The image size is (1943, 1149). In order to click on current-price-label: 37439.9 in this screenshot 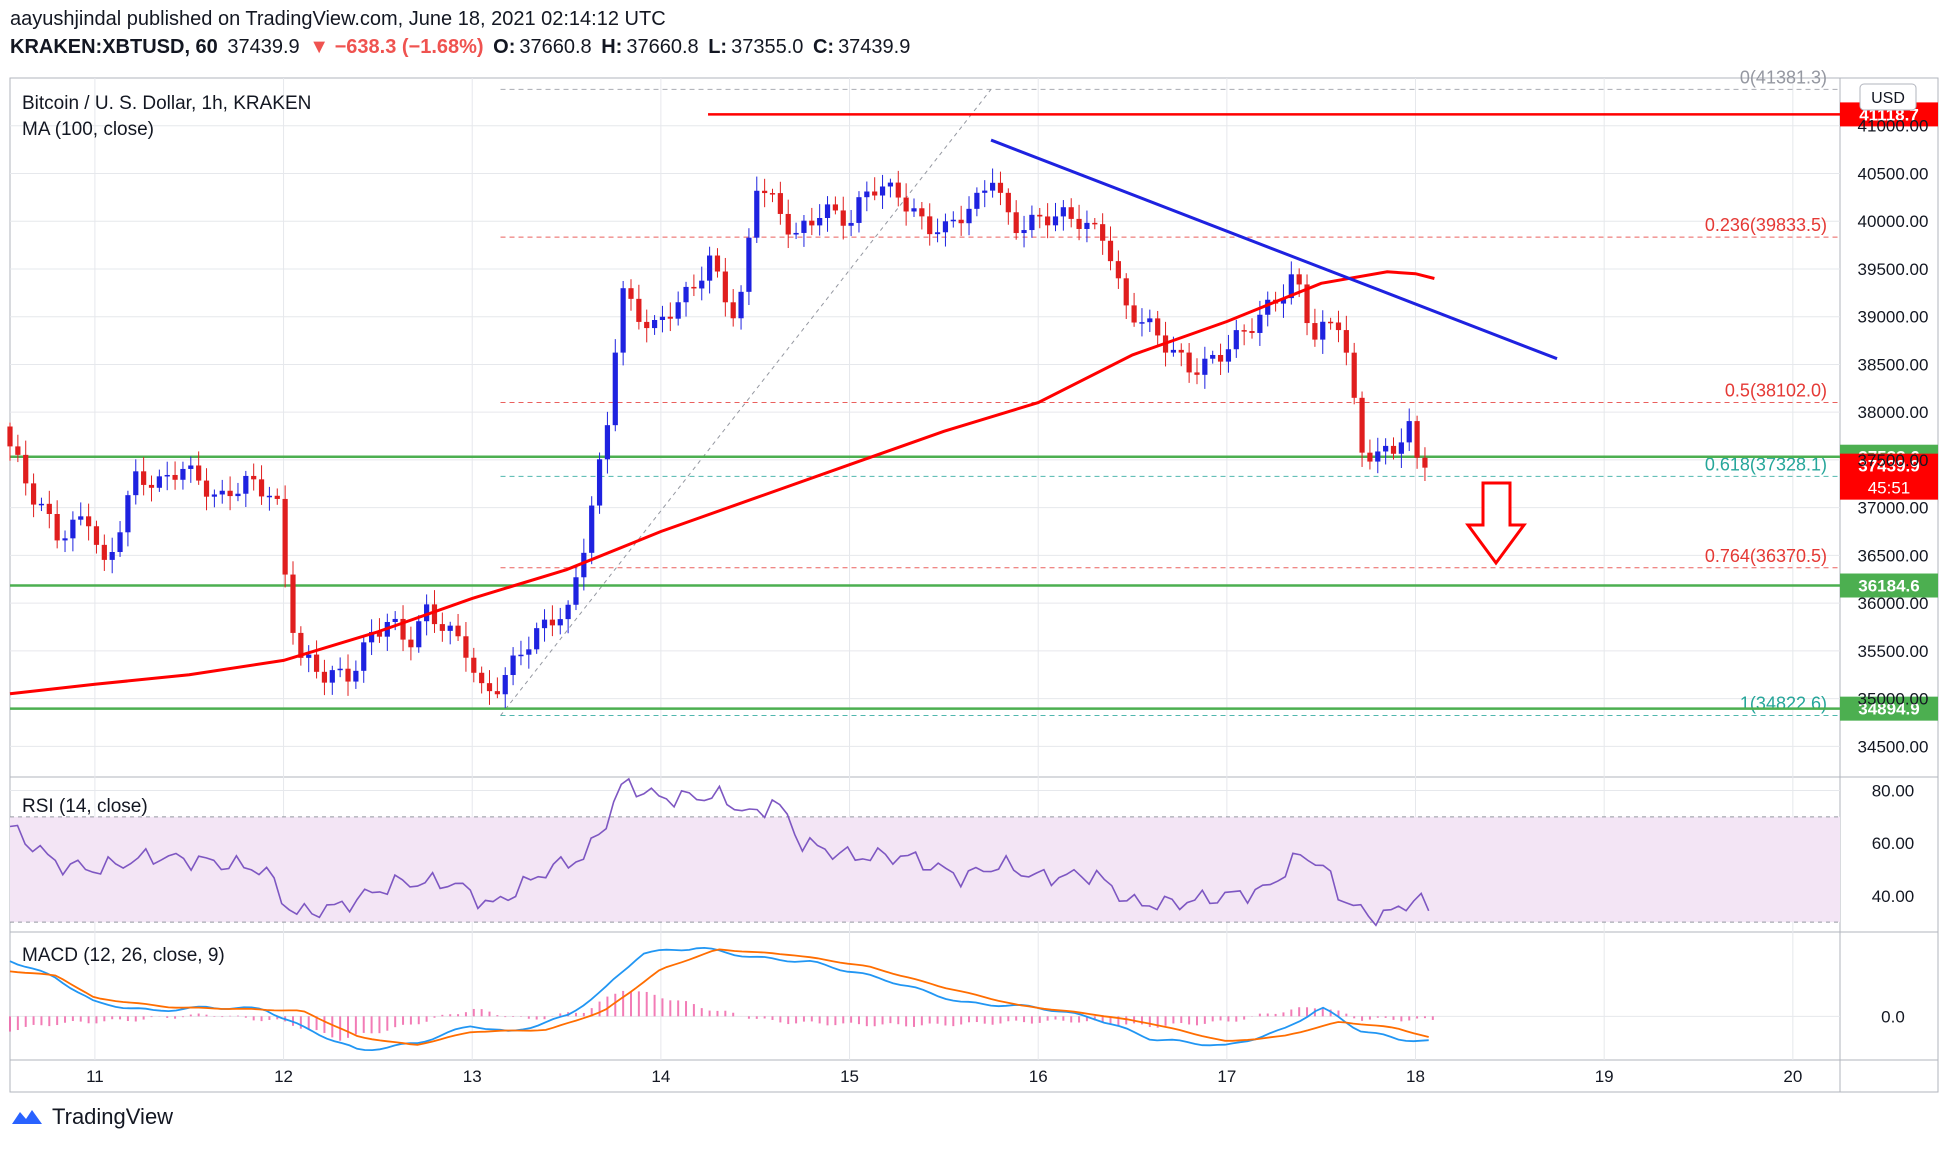, I will do `click(1888, 466)`.